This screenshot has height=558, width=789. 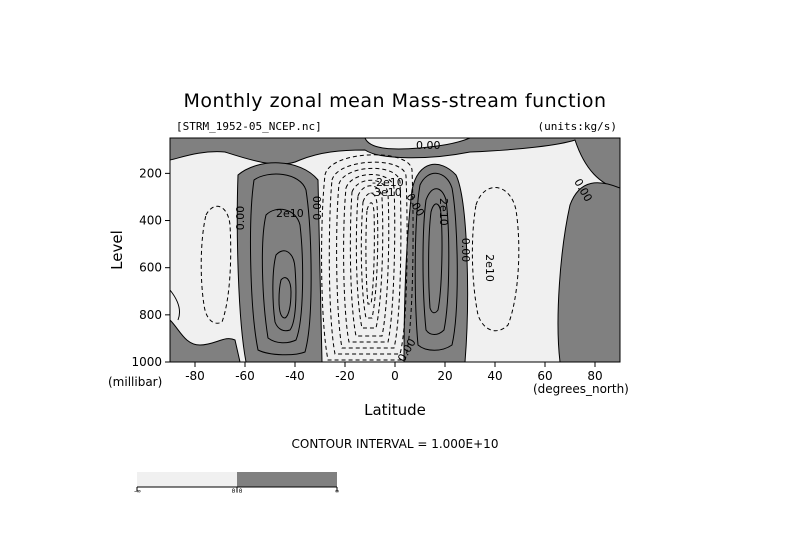 I want to click on region-top-positive, so click(x=395, y=164).